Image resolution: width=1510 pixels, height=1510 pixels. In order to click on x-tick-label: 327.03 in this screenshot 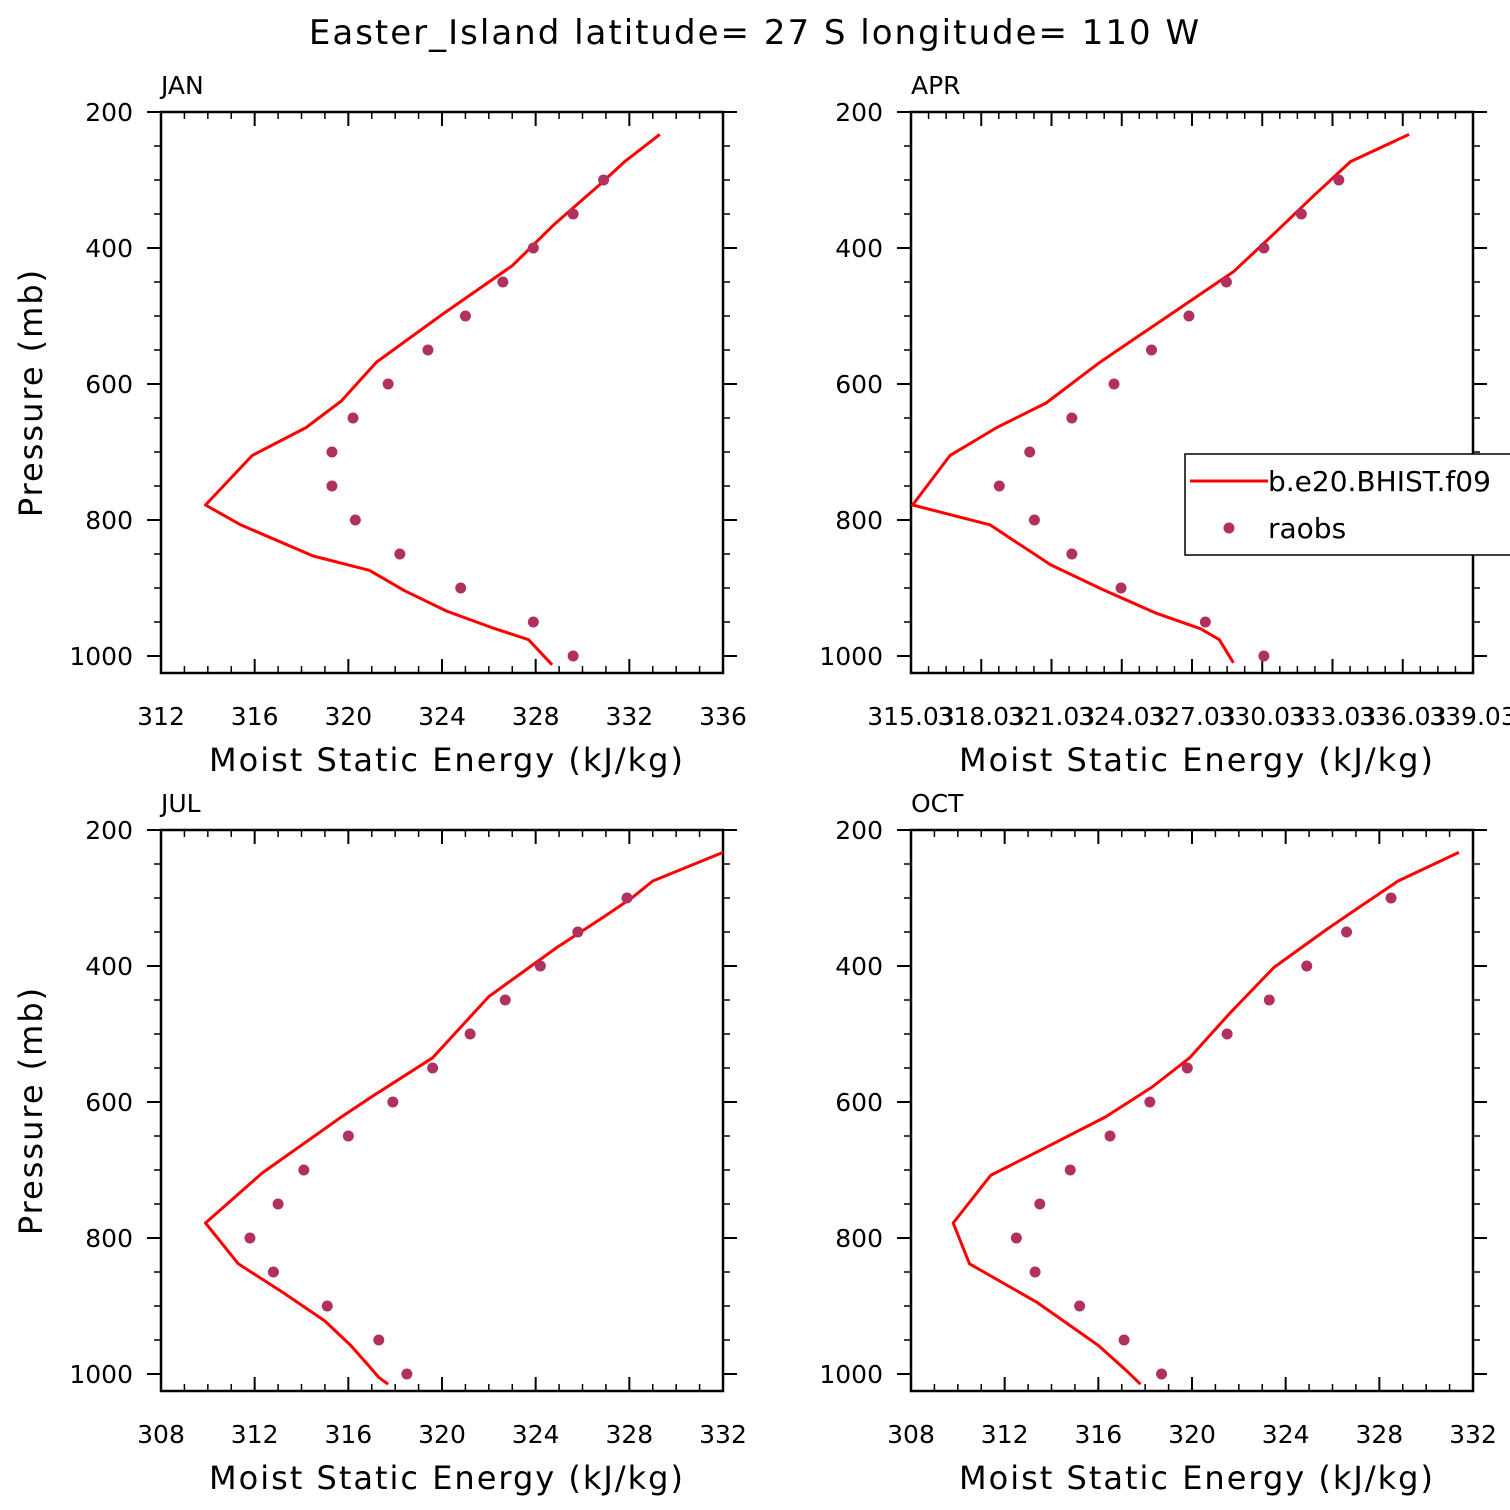, I will do `click(1191, 716)`.